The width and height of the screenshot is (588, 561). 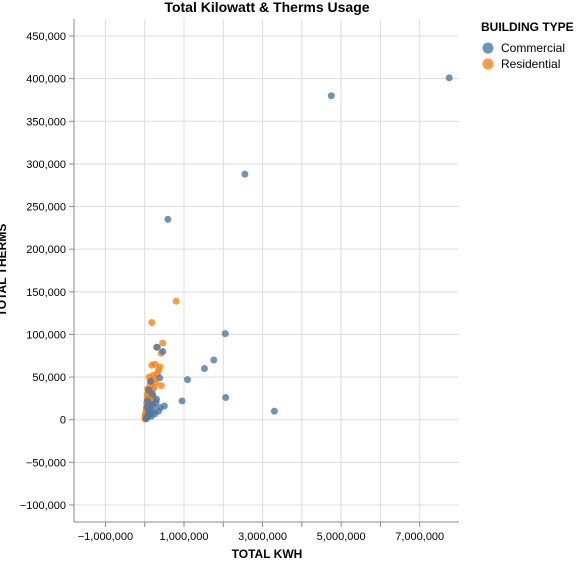 I want to click on x-tick-label: −1,000,000, so click(x=105, y=537).